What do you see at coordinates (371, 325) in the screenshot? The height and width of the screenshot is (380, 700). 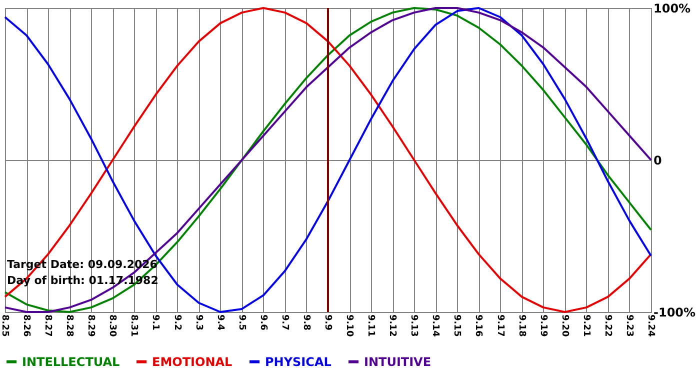 I see `x-tick-label: 9.11` at bounding box center [371, 325].